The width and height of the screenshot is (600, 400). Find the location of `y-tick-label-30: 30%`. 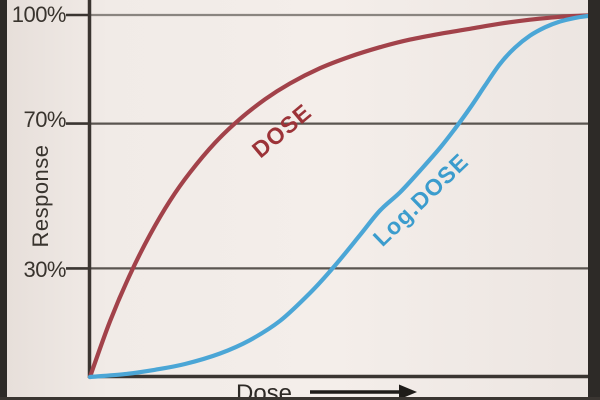

y-tick-label-30: 30% is located at coordinates (44, 269).